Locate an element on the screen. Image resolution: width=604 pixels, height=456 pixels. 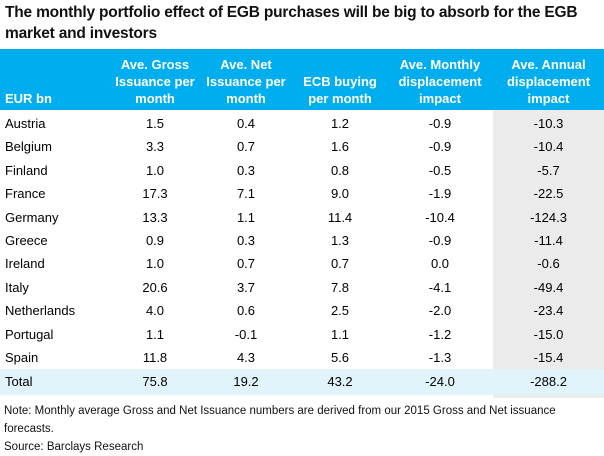
table-cell: -49.4 is located at coordinates (548, 287).